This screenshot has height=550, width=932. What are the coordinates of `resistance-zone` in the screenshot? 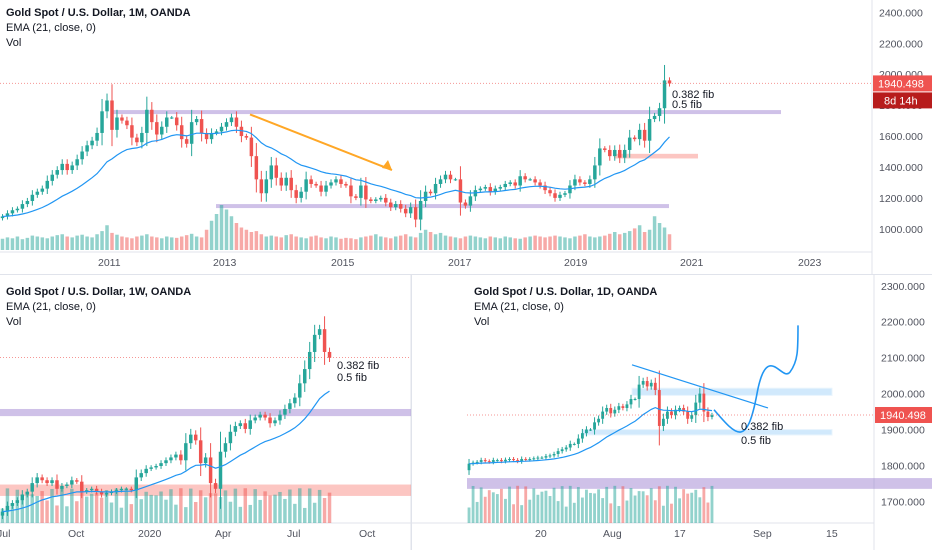 It's located at (447, 112).